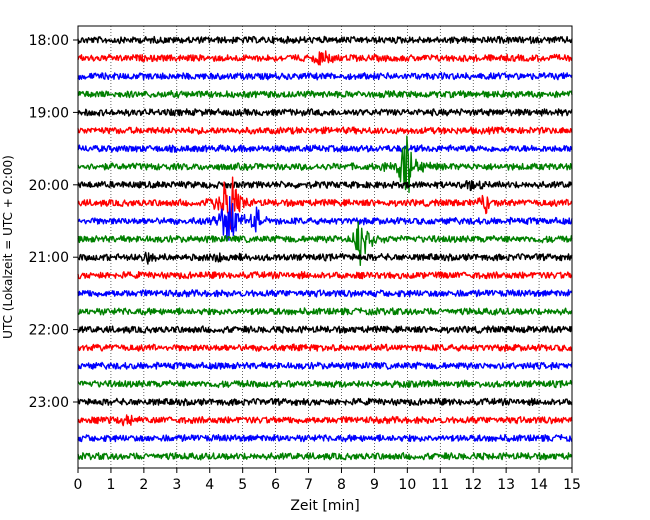 The width and height of the screenshot is (650, 520). Describe the element at coordinates (324, 506) in the screenshot. I see `x-axis-label: Zeit [min]` at that location.